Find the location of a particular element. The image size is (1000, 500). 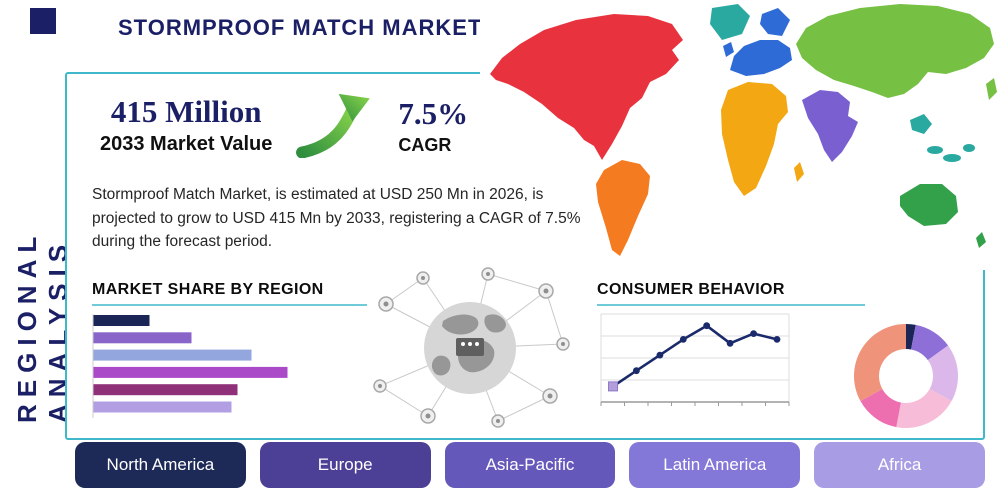

page-title: STORMPROOF MATCH MARKET is located at coordinates (300, 27).